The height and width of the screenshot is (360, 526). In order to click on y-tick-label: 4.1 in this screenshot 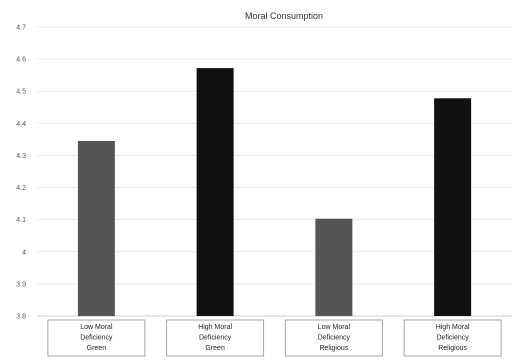, I will do `click(21, 220)`.